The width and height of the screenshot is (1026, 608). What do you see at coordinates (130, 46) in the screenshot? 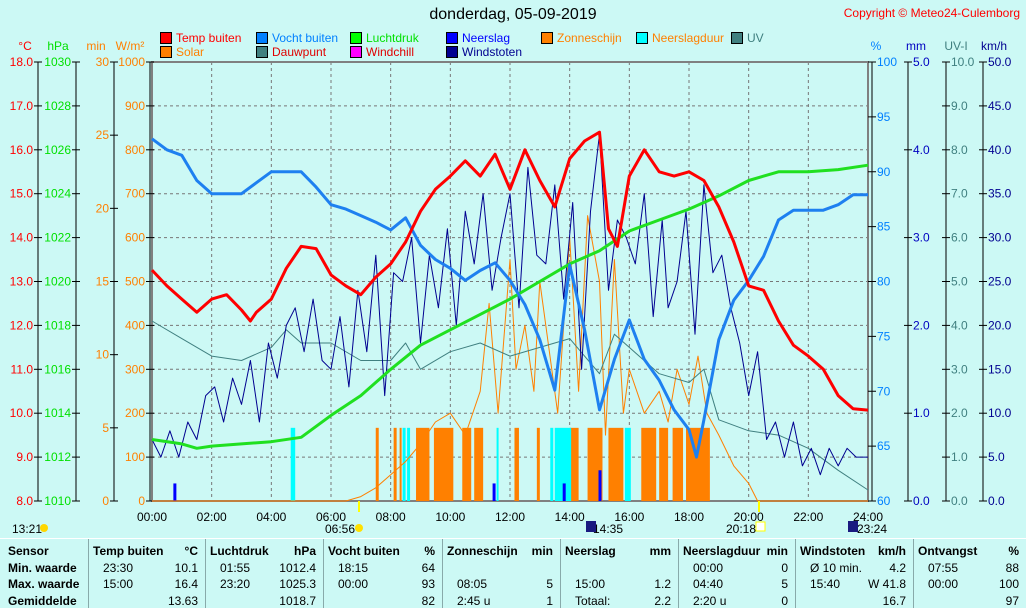
I see `axis-unit-wm2: W/m²` at bounding box center [130, 46].